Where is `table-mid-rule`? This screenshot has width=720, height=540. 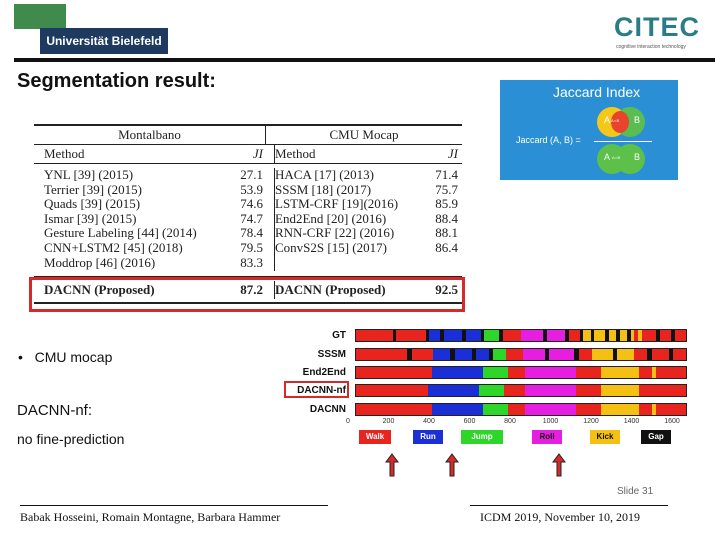 table-mid-rule is located at coordinates (248, 144).